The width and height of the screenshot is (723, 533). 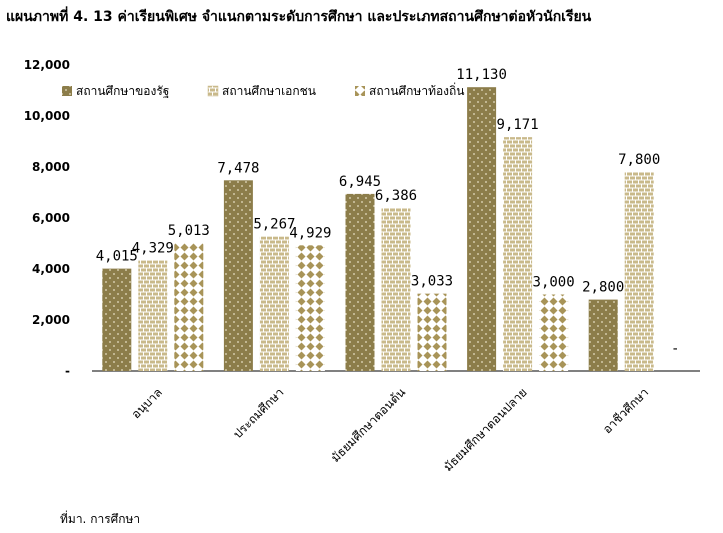 I want to click on data-label: 9,171, so click(x=518, y=125).